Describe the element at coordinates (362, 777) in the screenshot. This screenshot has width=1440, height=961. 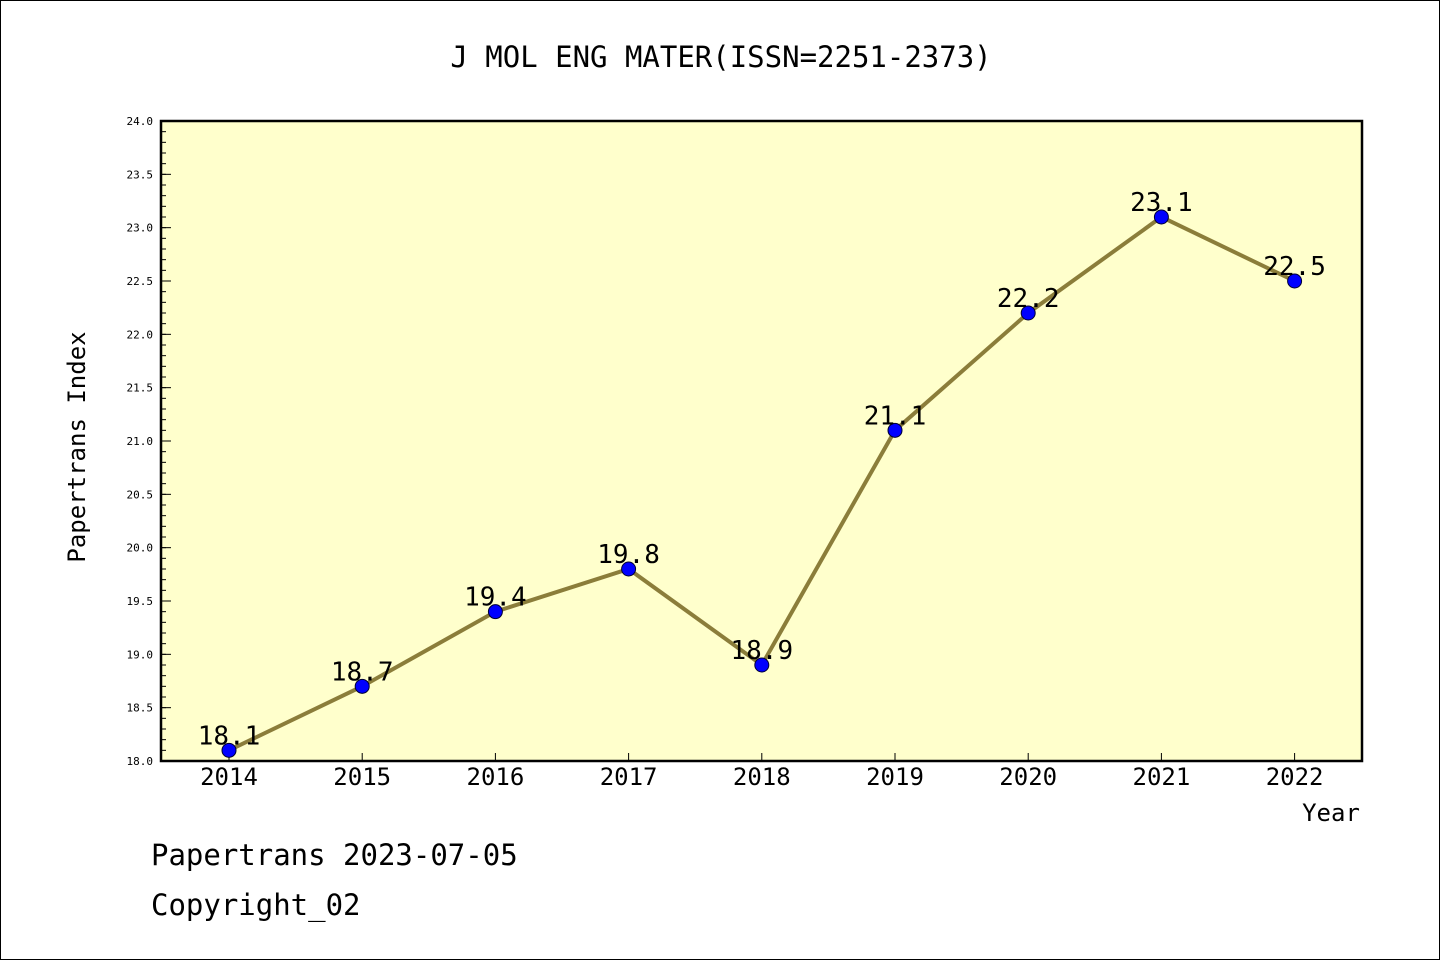
I see `x-tick-label: 2015` at that location.